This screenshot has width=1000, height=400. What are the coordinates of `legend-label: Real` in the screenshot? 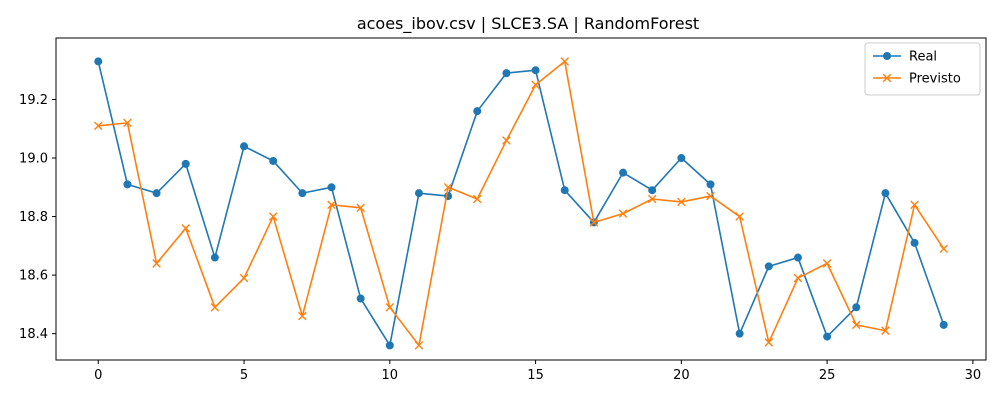 It's located at (923, 57).